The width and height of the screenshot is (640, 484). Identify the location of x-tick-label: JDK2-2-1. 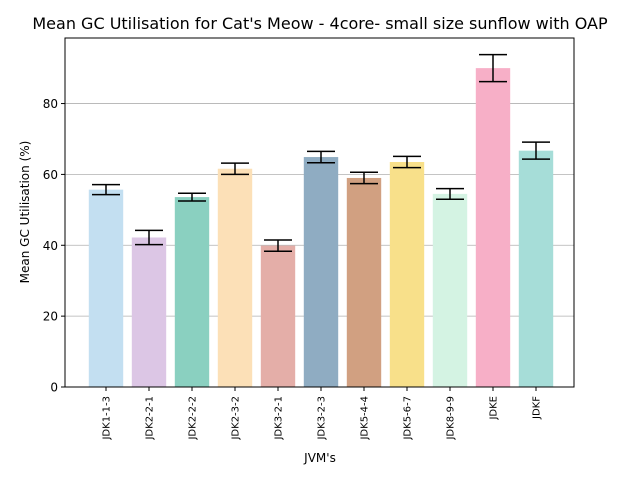
(150, 418).